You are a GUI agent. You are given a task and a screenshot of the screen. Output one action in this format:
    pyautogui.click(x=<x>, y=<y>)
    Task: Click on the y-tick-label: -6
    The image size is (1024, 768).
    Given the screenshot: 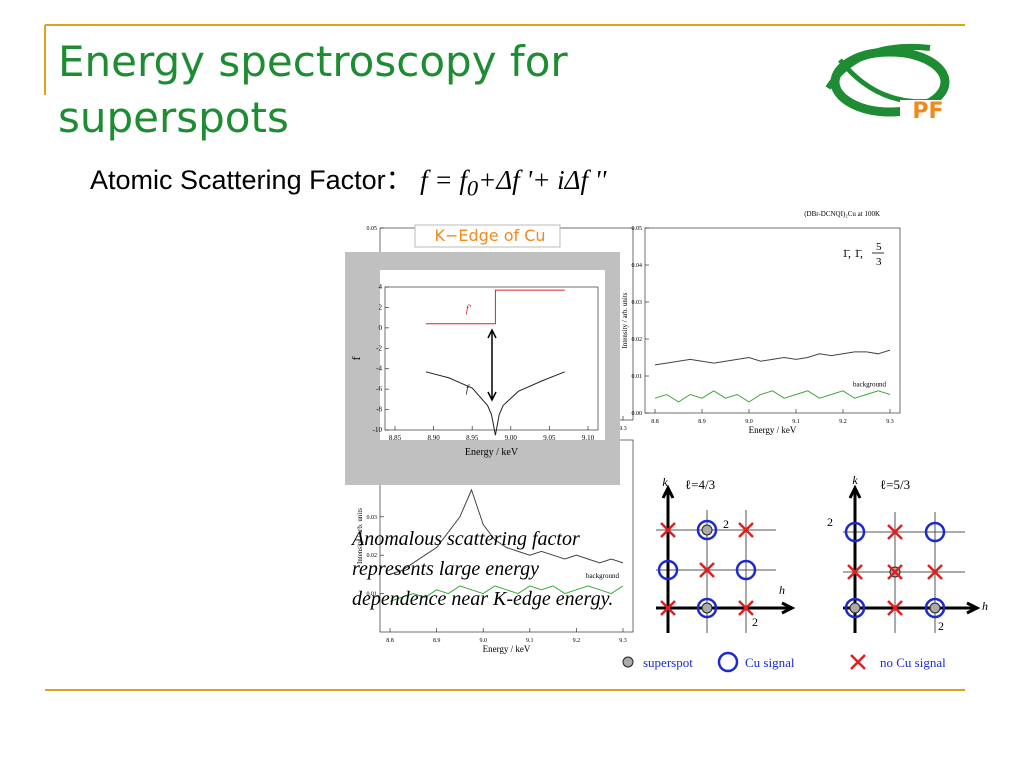 What is the action you would take?
    pyautogui.click(x=379, y=389)
    